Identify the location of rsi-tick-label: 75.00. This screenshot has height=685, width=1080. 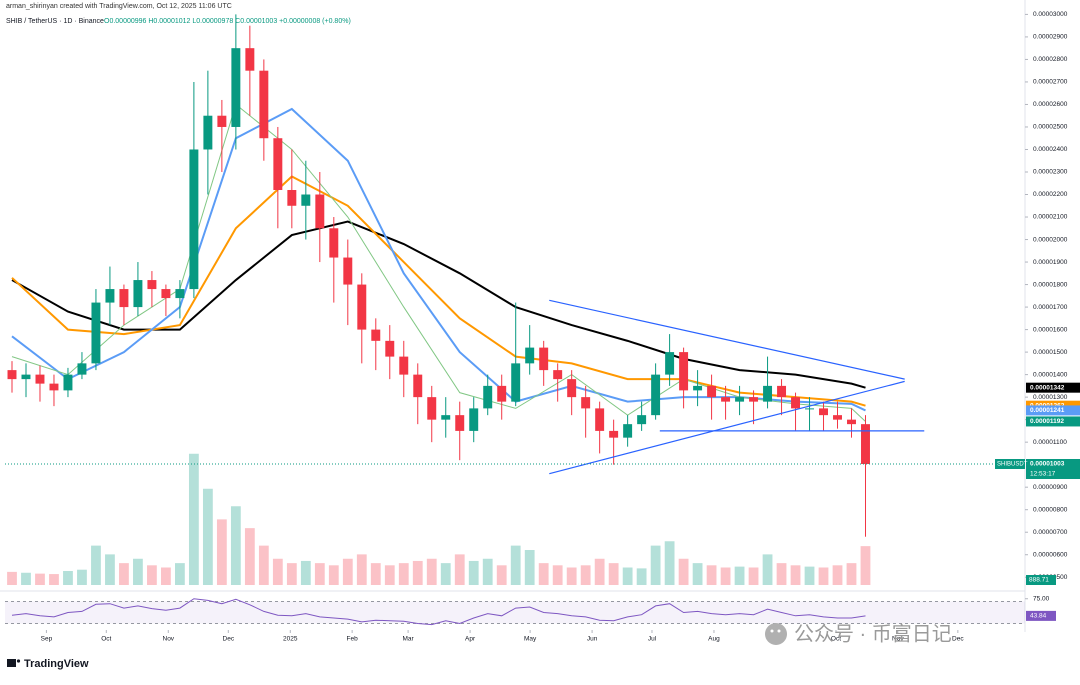
(1041, 598).